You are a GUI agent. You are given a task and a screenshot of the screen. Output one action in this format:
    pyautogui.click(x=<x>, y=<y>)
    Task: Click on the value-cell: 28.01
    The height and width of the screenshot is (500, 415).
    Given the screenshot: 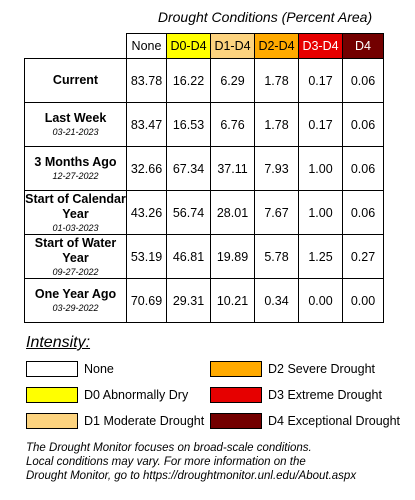 What is the action you would take?
    pyautogui.click(x=232, y=212)
    